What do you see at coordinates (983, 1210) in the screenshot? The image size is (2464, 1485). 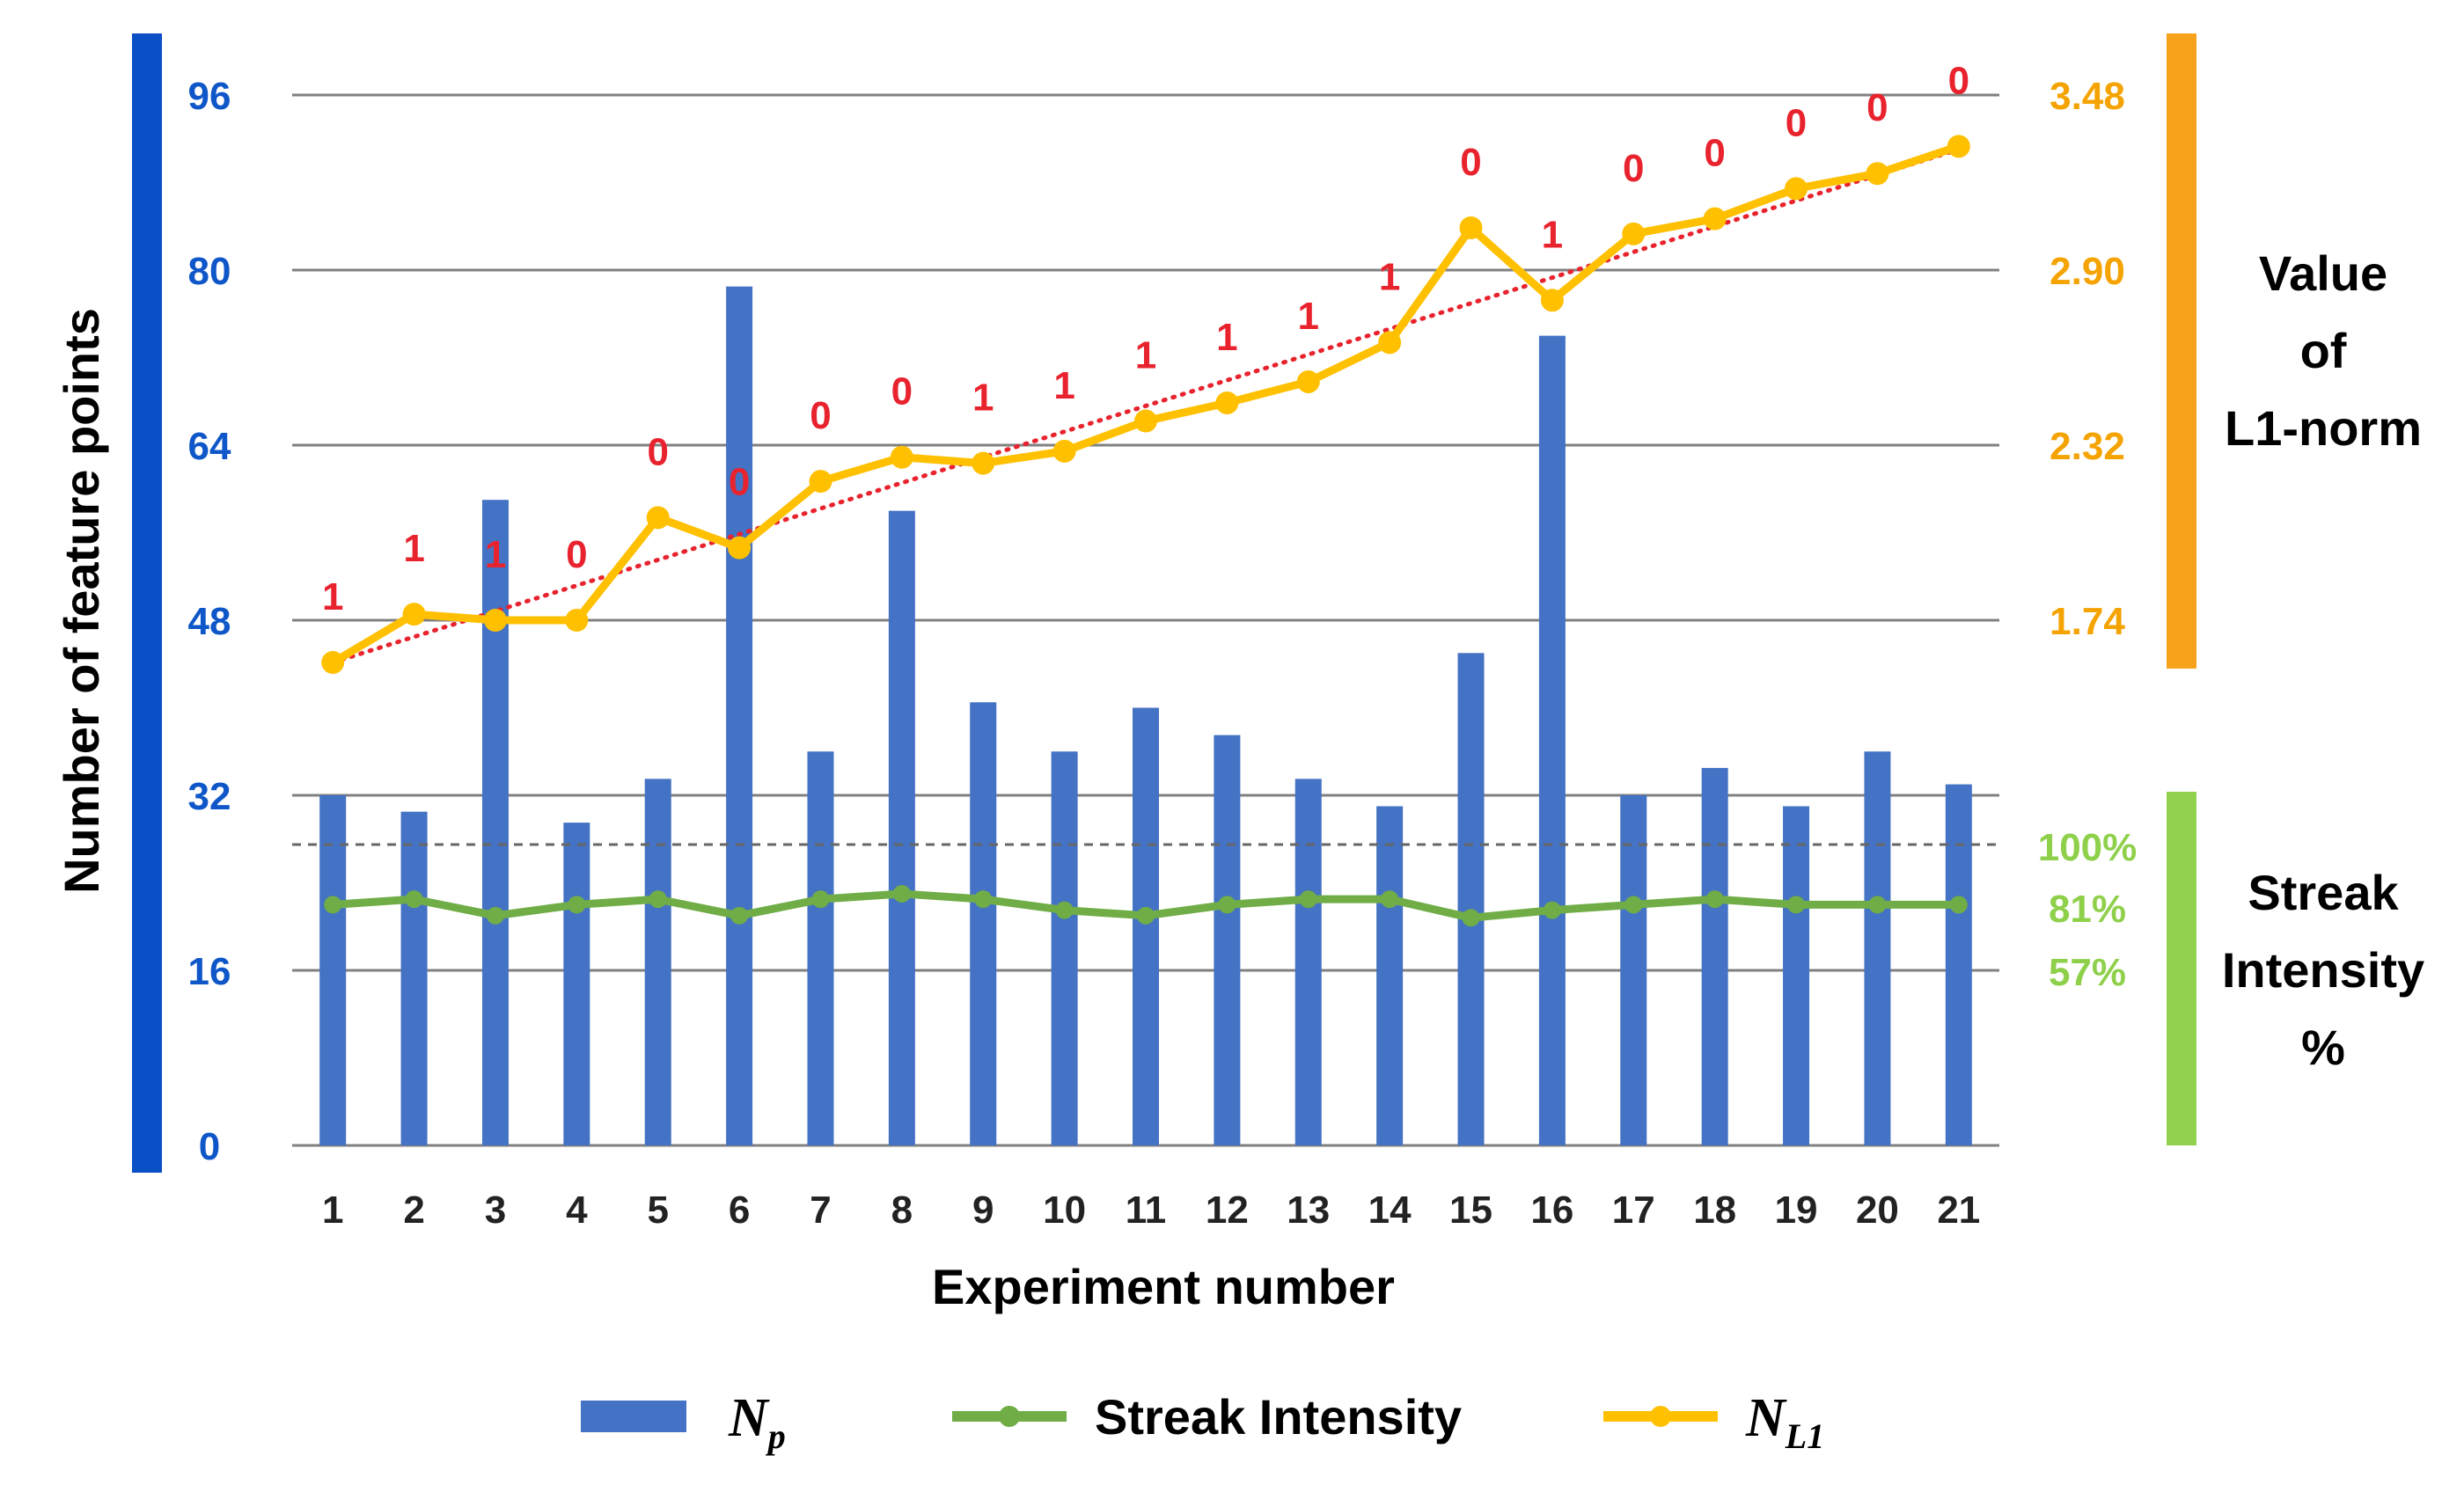 I see `x-tick-label: 9` at bounding box center [983, 1210].